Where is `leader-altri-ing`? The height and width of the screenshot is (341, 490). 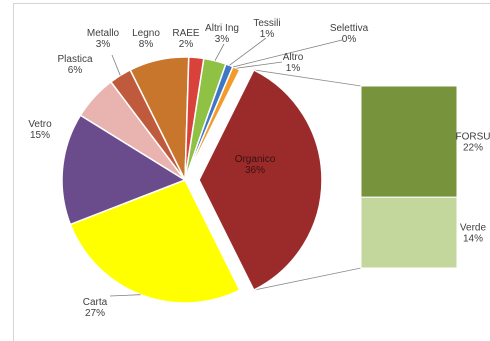 leader-altri-ing is located at coordinates (219, 52).